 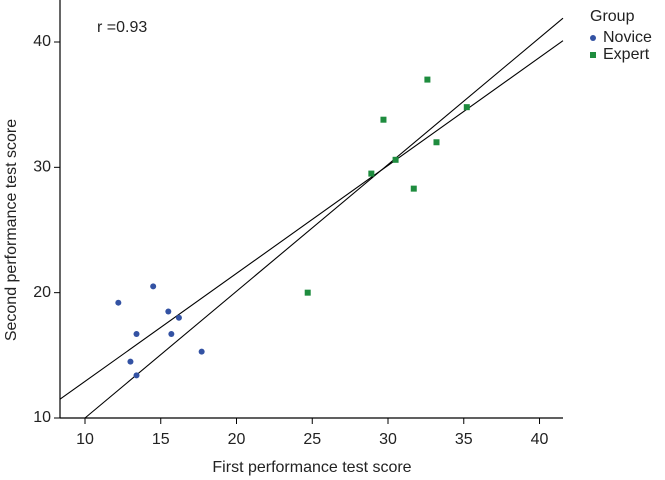 I want to click on y-tick-label: 40, so click(x=42, y=41).